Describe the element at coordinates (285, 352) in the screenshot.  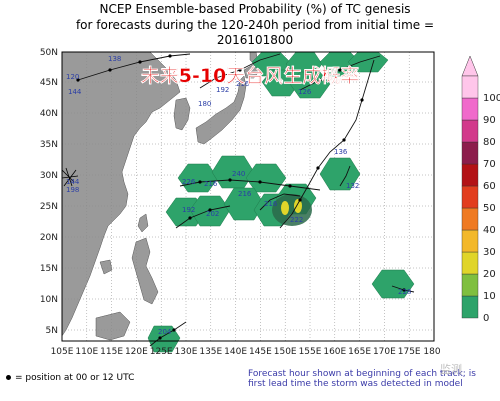
I see `lon-tick-label: 150E` at that location.